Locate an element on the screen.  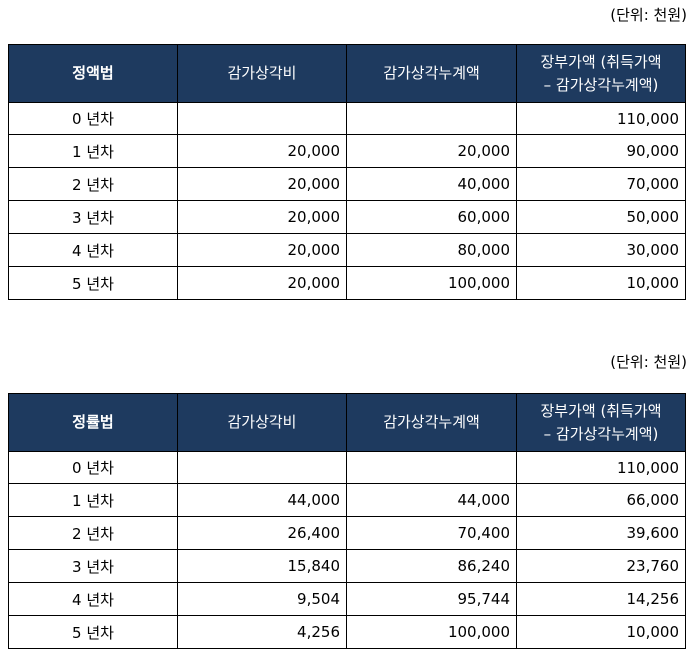
method-header: 정액법 is located at coordinates (93, 73).